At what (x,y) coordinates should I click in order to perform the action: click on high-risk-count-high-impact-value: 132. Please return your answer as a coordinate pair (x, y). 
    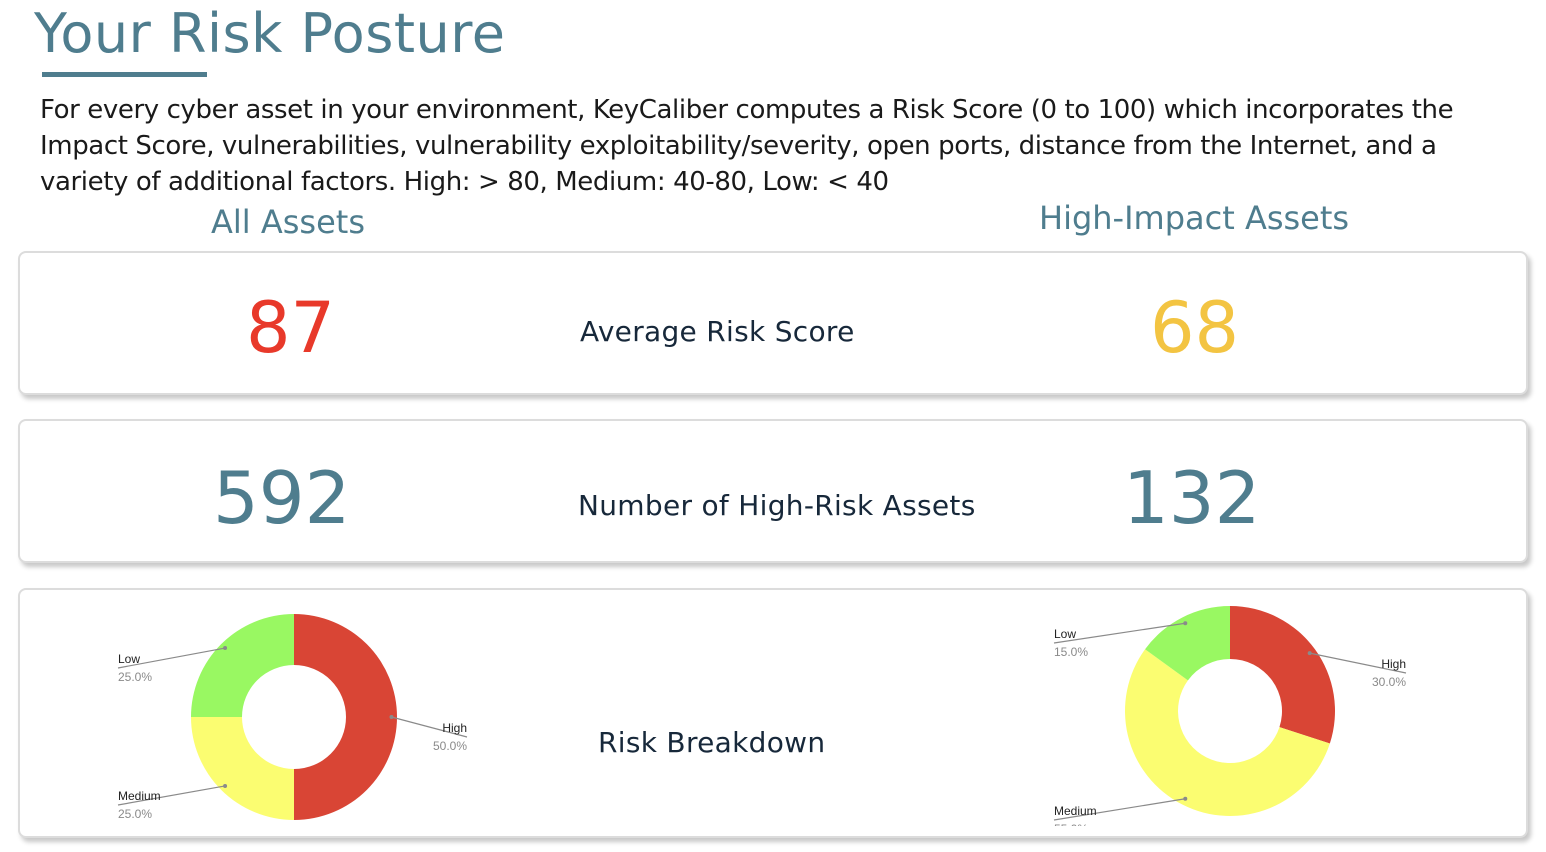
    Looking at the image, I should click on (1192, 498).